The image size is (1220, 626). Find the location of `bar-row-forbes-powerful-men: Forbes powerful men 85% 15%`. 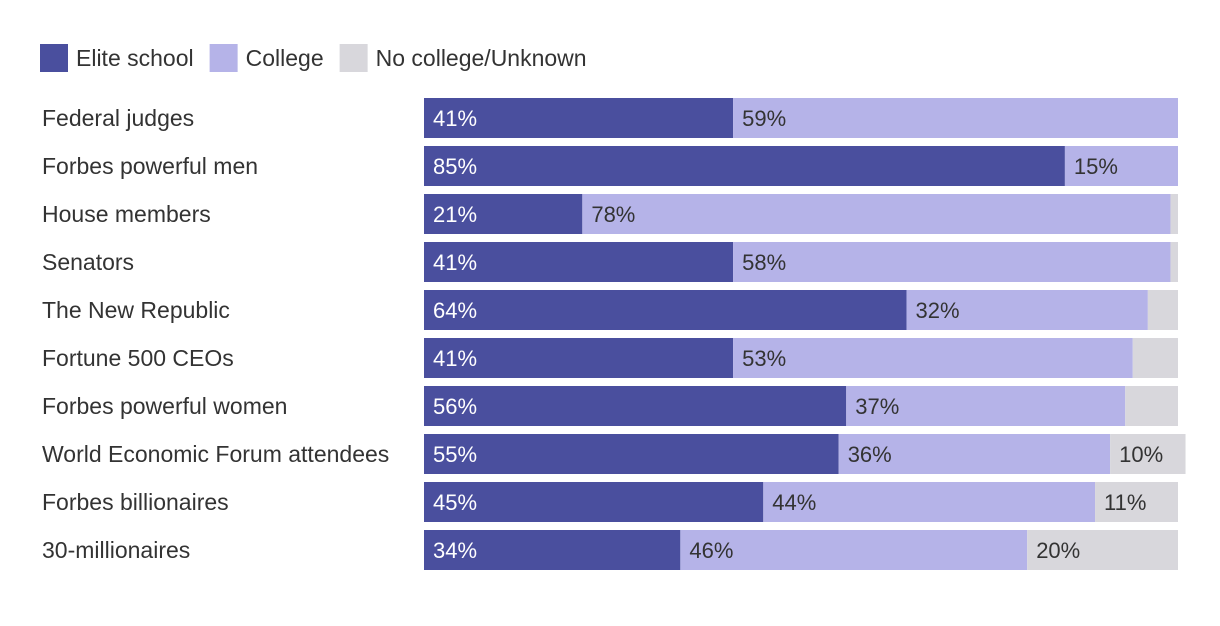

bar-row-forbes-powerful-men: Forbes powerful men 85% 15% is located at coordinates (610, 166).